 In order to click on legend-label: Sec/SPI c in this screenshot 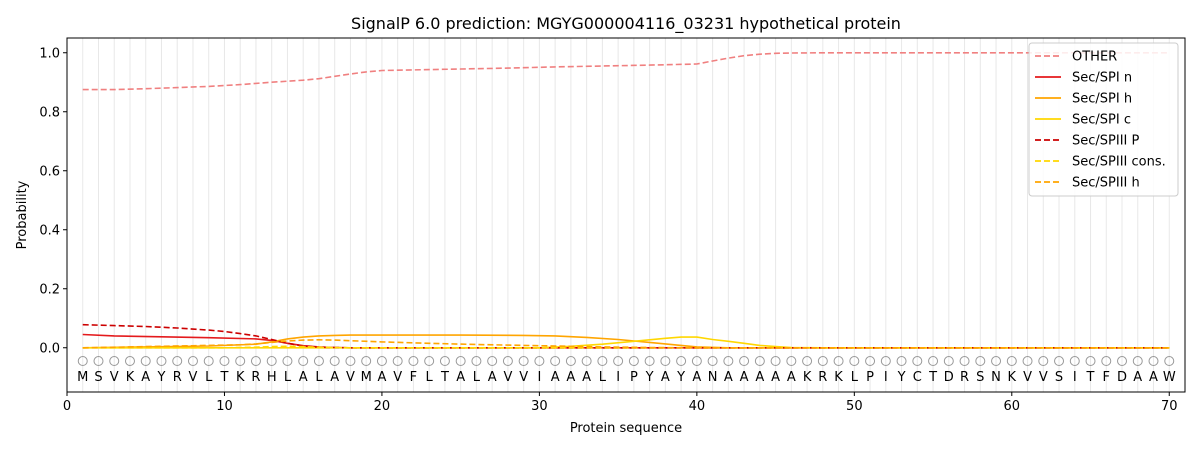, I will do `click(1101, 120)`.